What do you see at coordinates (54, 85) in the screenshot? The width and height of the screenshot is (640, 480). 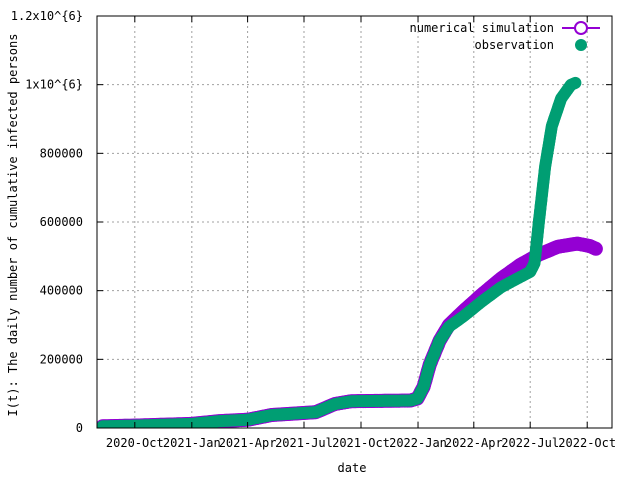 I see `y-tick-label: 1x10^{6}` at bounding box center [54, 85].